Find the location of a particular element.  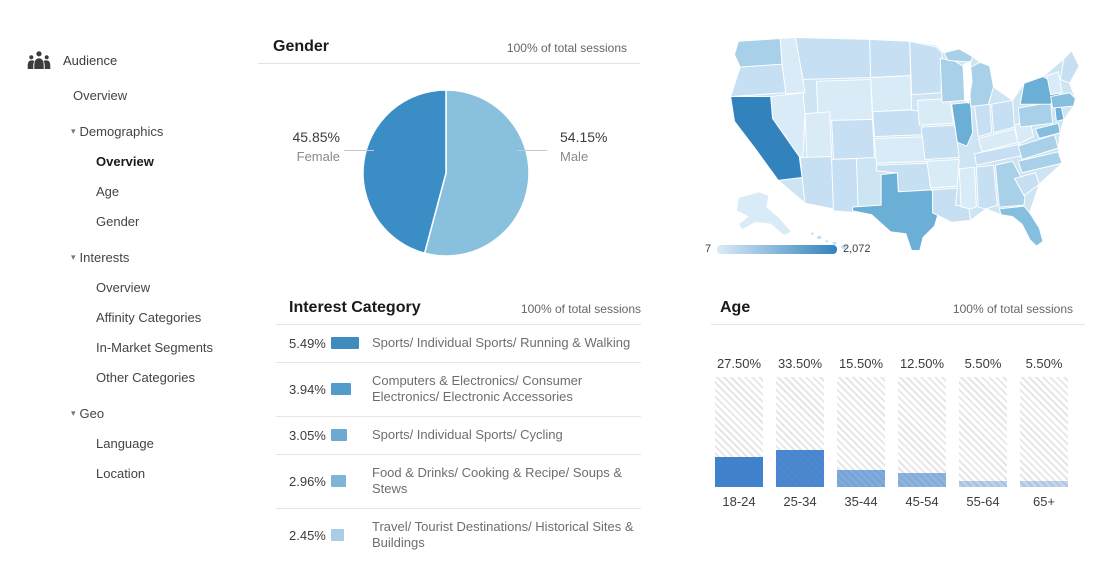

gender-panel: Gender 100% of total sessions is located at coordinates (449, 51).